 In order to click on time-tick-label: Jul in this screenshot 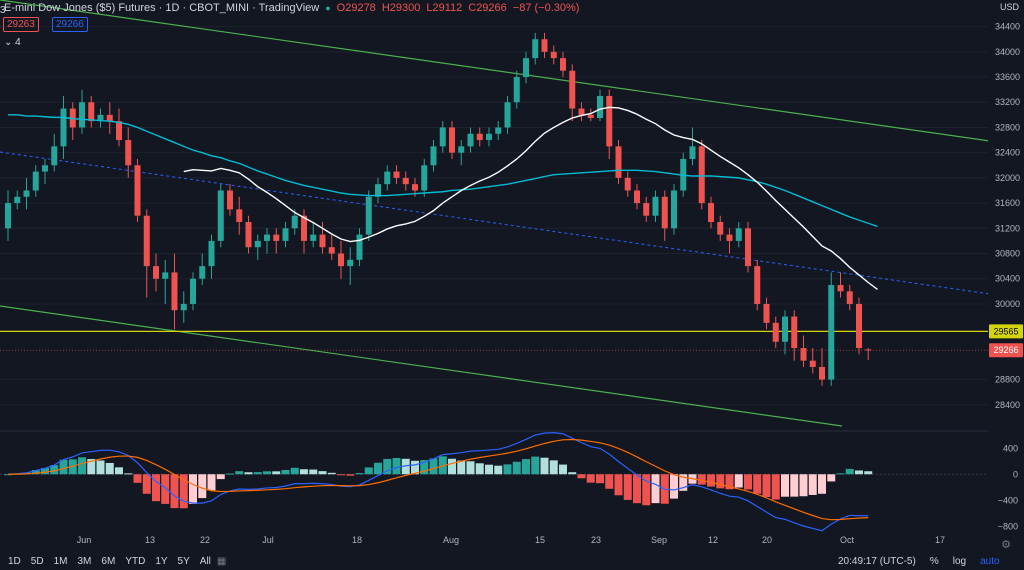, I will do `click(268, 540)`.